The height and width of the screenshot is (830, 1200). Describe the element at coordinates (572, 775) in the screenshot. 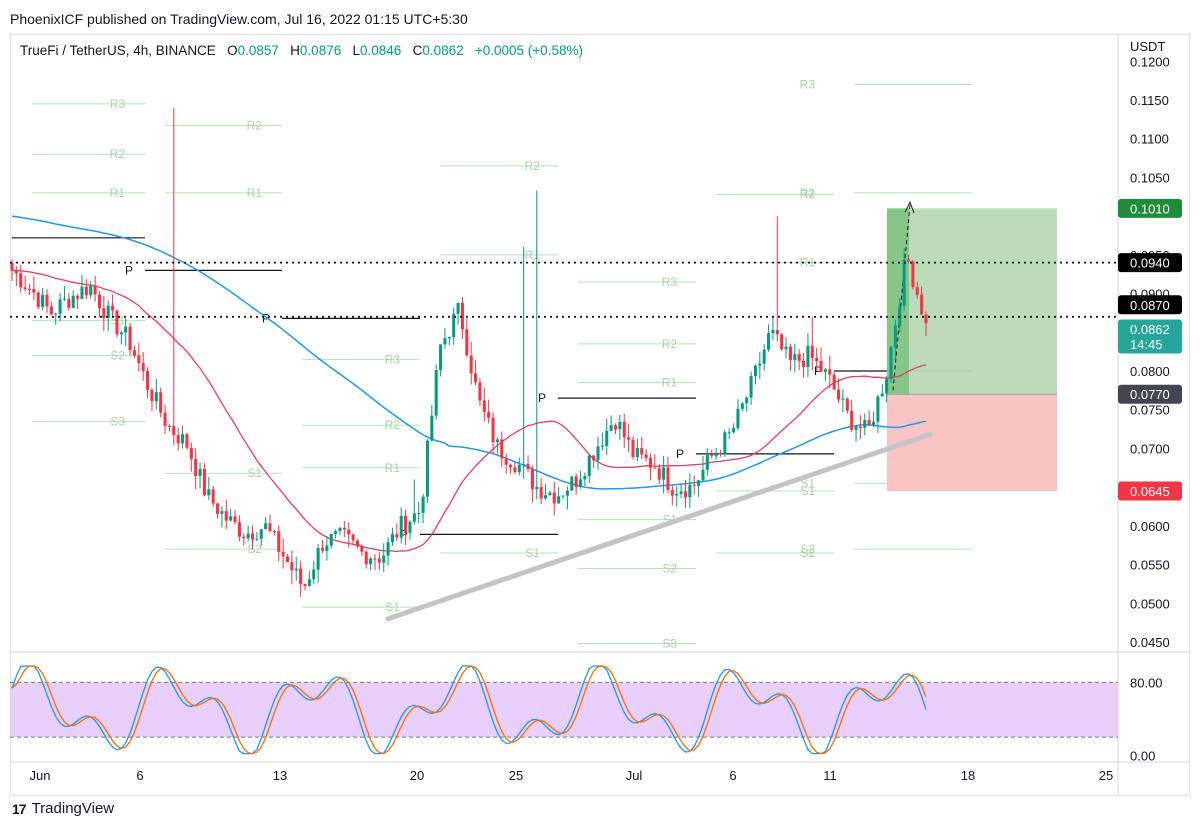

I see `time-axis: Jun 6 13 20 25 Jul 6 11 18 25` at that location.